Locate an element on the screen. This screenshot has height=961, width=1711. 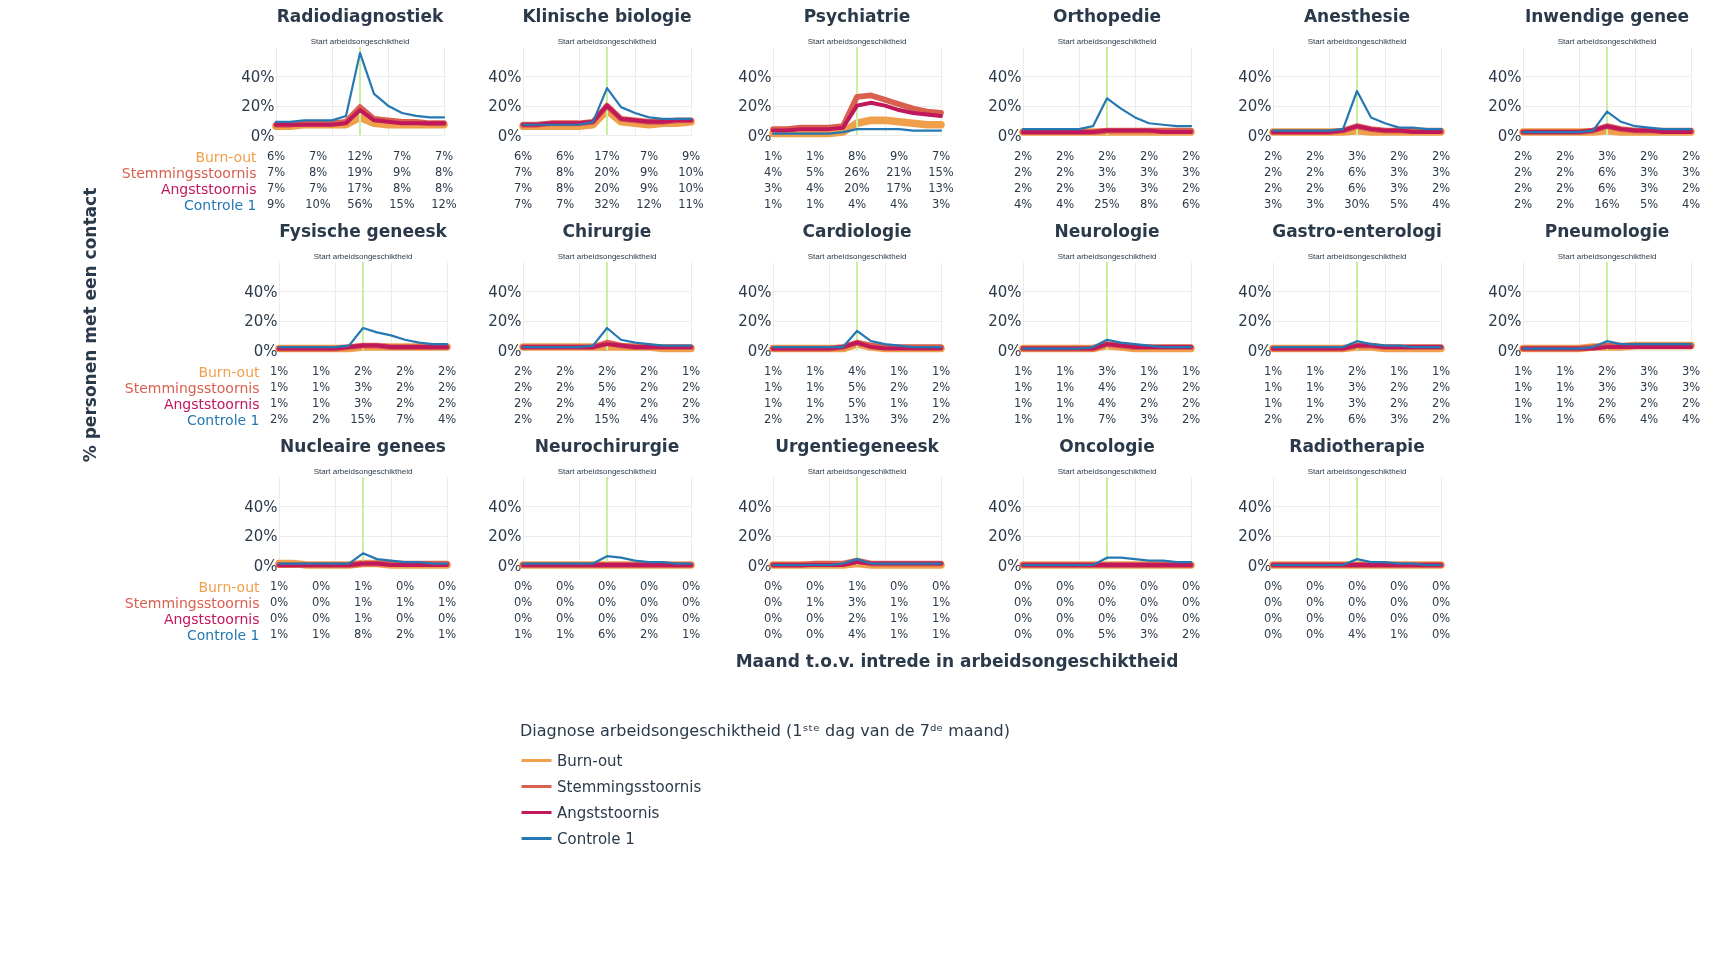
text: Burn-out is located at coordinates (226, 156).